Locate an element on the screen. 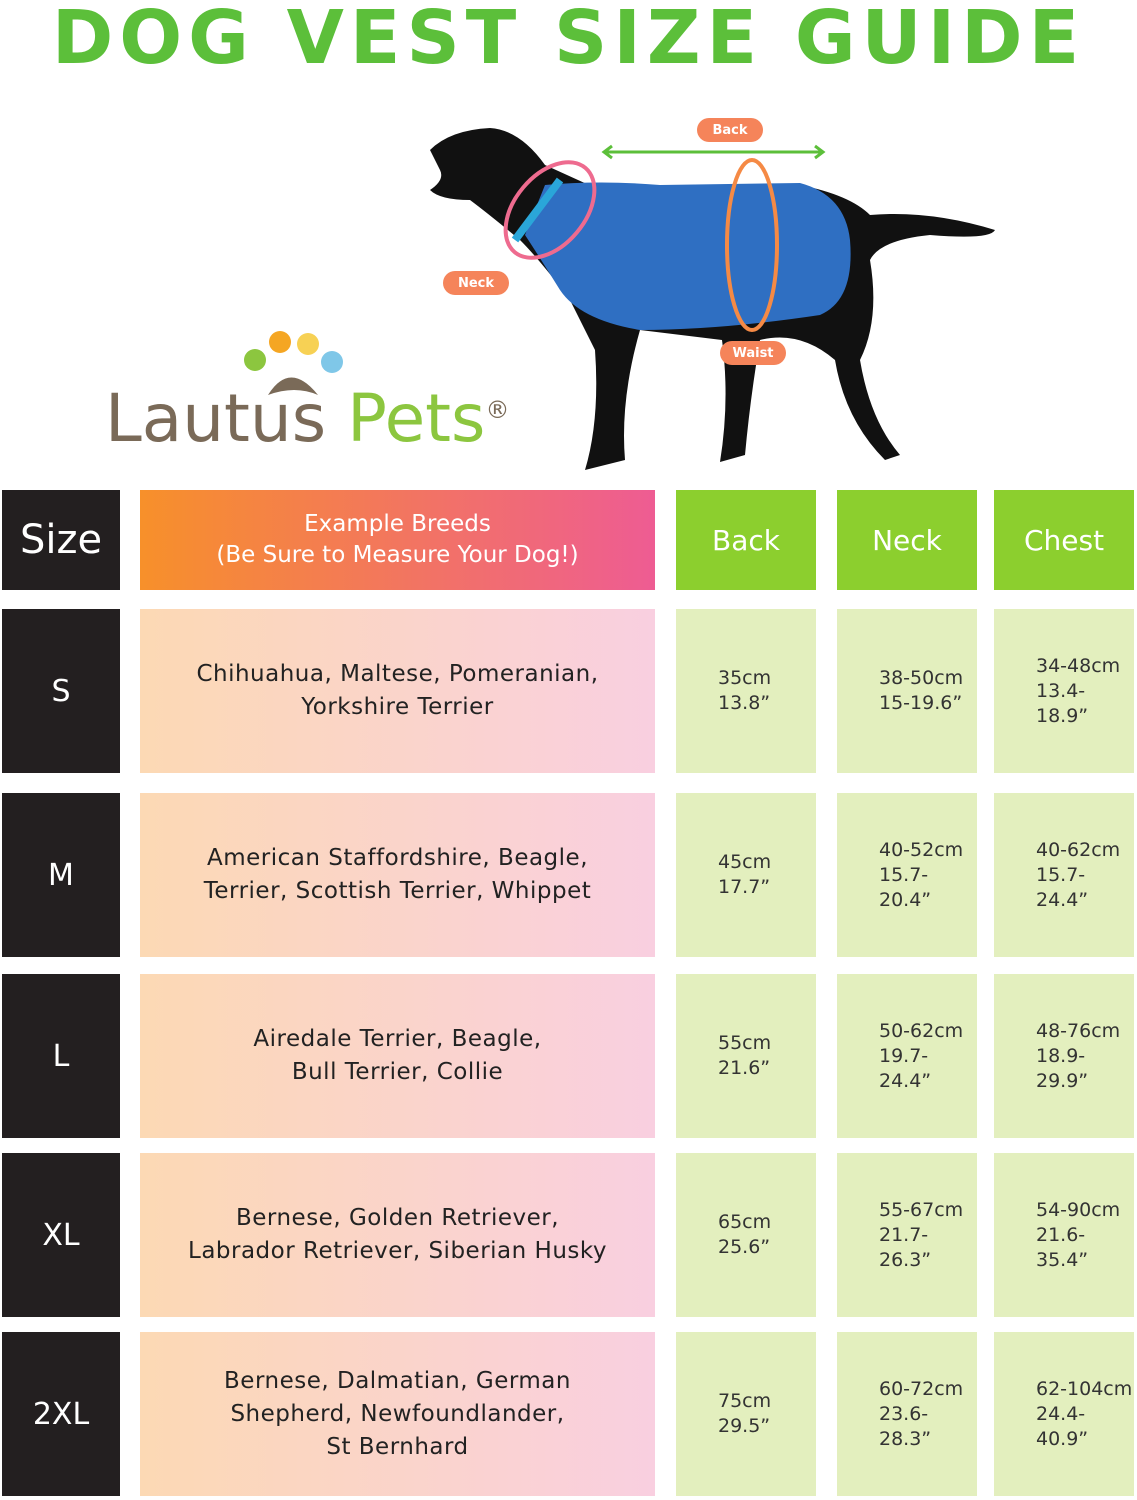 The image size is (1137, 1500). measurement: 15.7-20.4” is located at coordinates (905, 887).